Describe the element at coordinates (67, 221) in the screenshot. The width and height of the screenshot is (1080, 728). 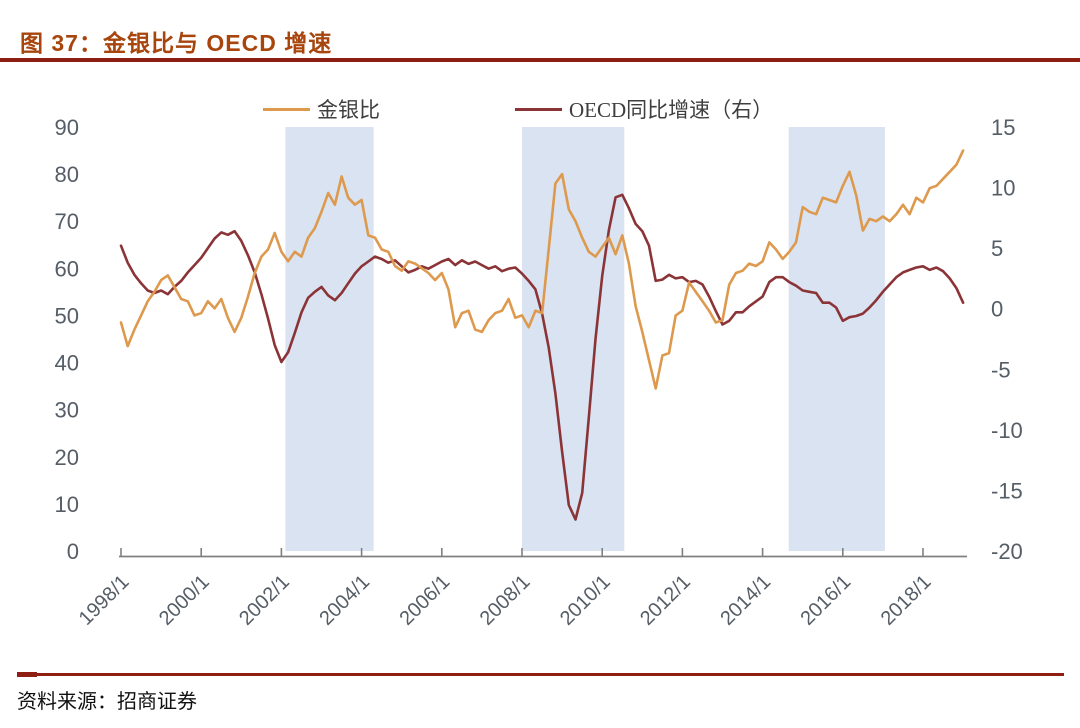
I see `left-axis-tick-label: 70` at that location.